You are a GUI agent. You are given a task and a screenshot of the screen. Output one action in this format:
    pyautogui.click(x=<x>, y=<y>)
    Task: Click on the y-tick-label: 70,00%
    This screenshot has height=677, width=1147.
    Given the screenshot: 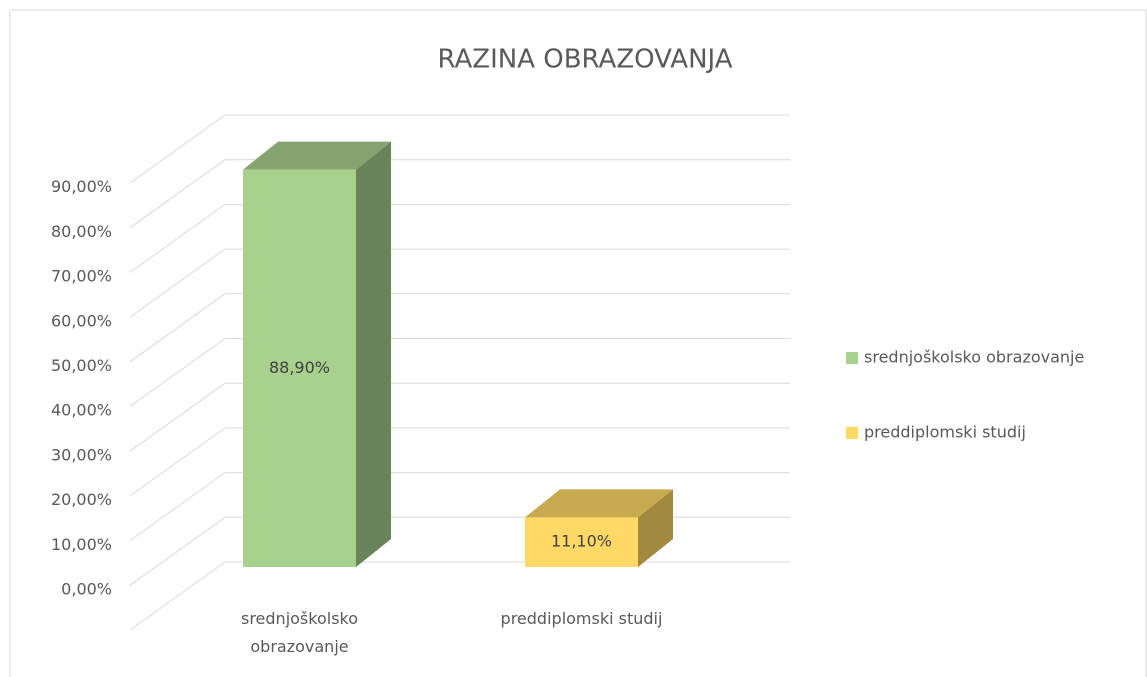 What is the action you would take?
    pyautogui.click(x=81, y=276)
    